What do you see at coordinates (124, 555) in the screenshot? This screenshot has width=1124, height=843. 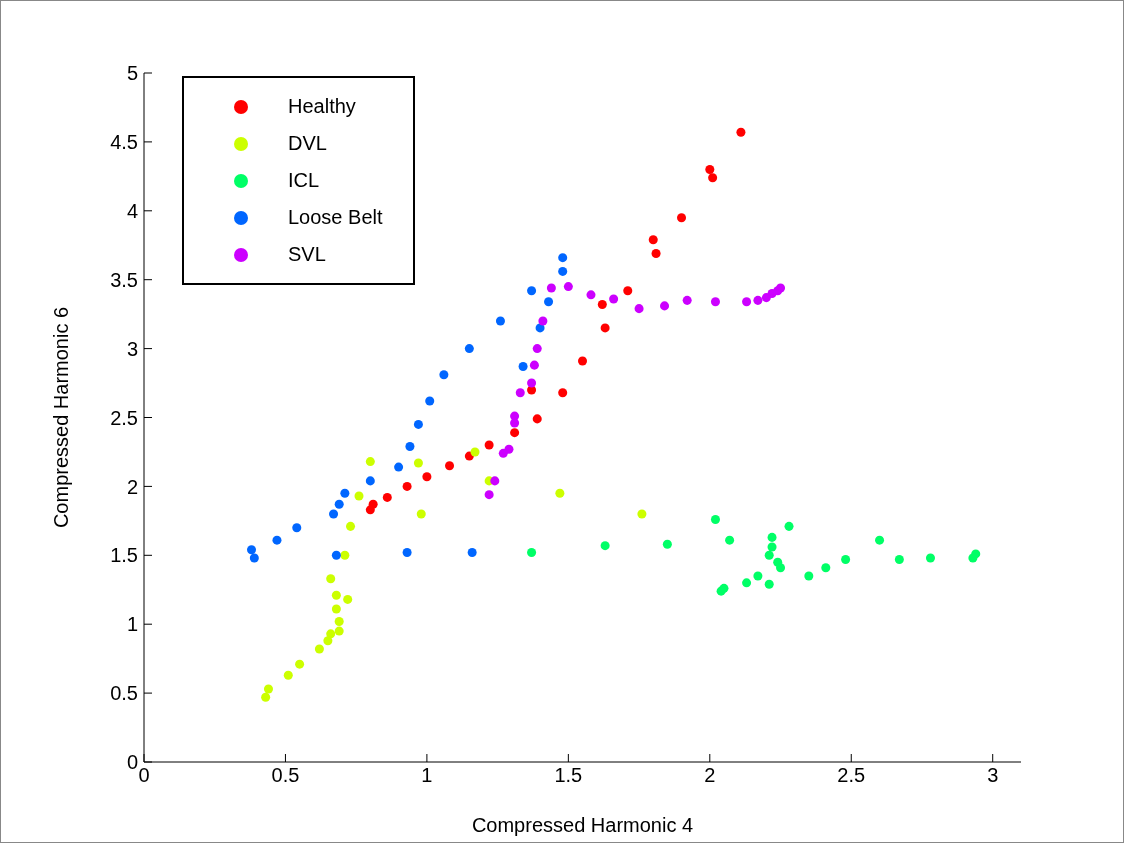 I see `y-tick-label: 1.5` at bounding box center [124, 555].